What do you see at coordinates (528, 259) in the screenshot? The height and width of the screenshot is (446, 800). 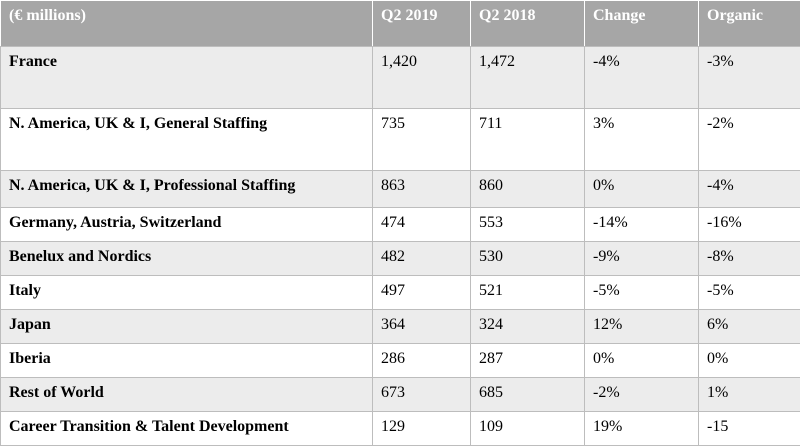 I see `q2-2018-cell: 530` at bounding box center [528, 259].